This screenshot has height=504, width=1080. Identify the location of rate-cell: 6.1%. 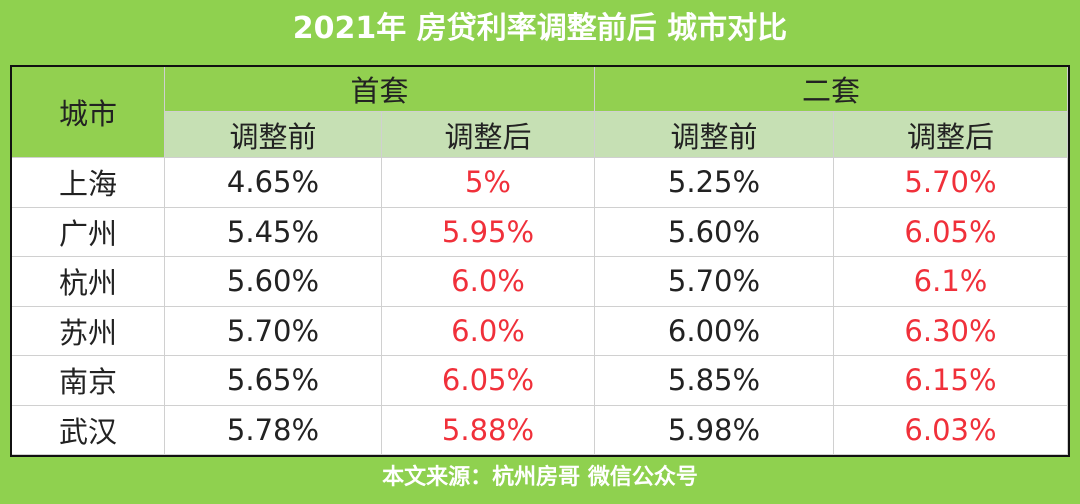
(951, 282).